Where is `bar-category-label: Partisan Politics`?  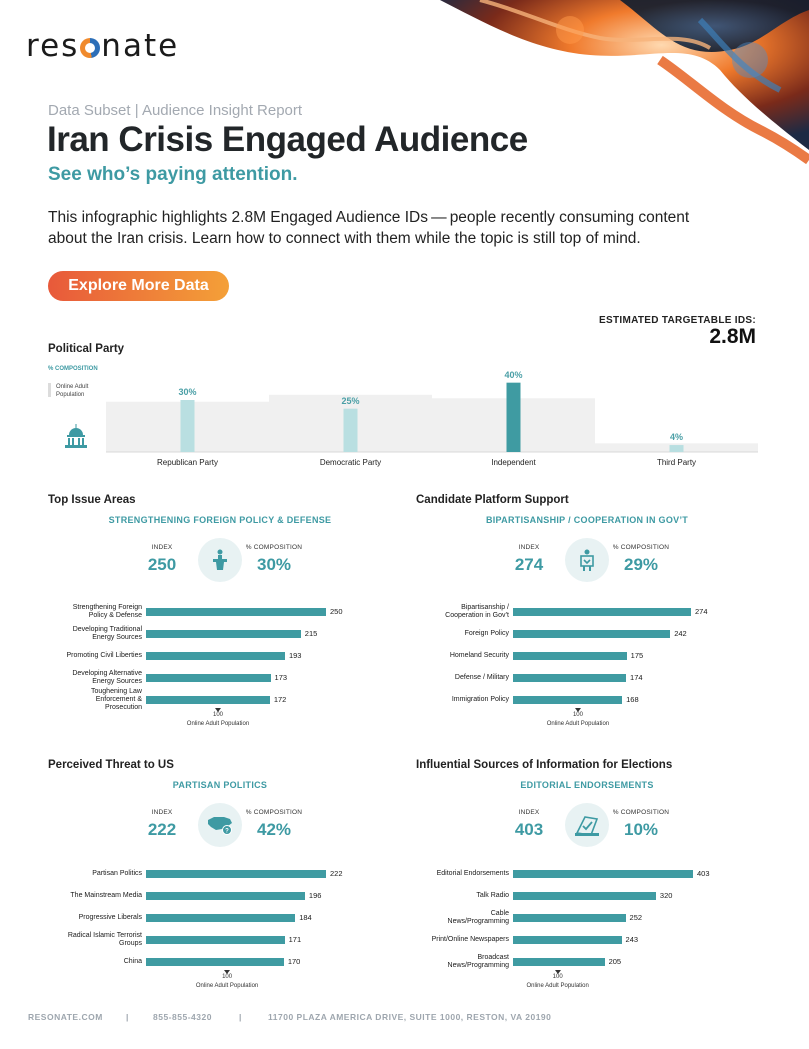 bar-category-label: Partisan Politics is located at coordinates (117, 873).